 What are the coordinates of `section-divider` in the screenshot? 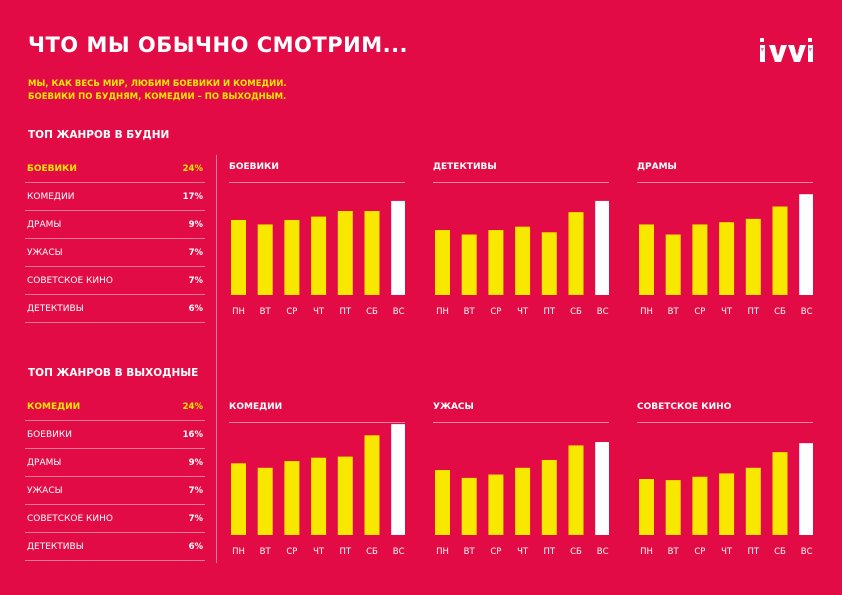 It's located at (216, 359).